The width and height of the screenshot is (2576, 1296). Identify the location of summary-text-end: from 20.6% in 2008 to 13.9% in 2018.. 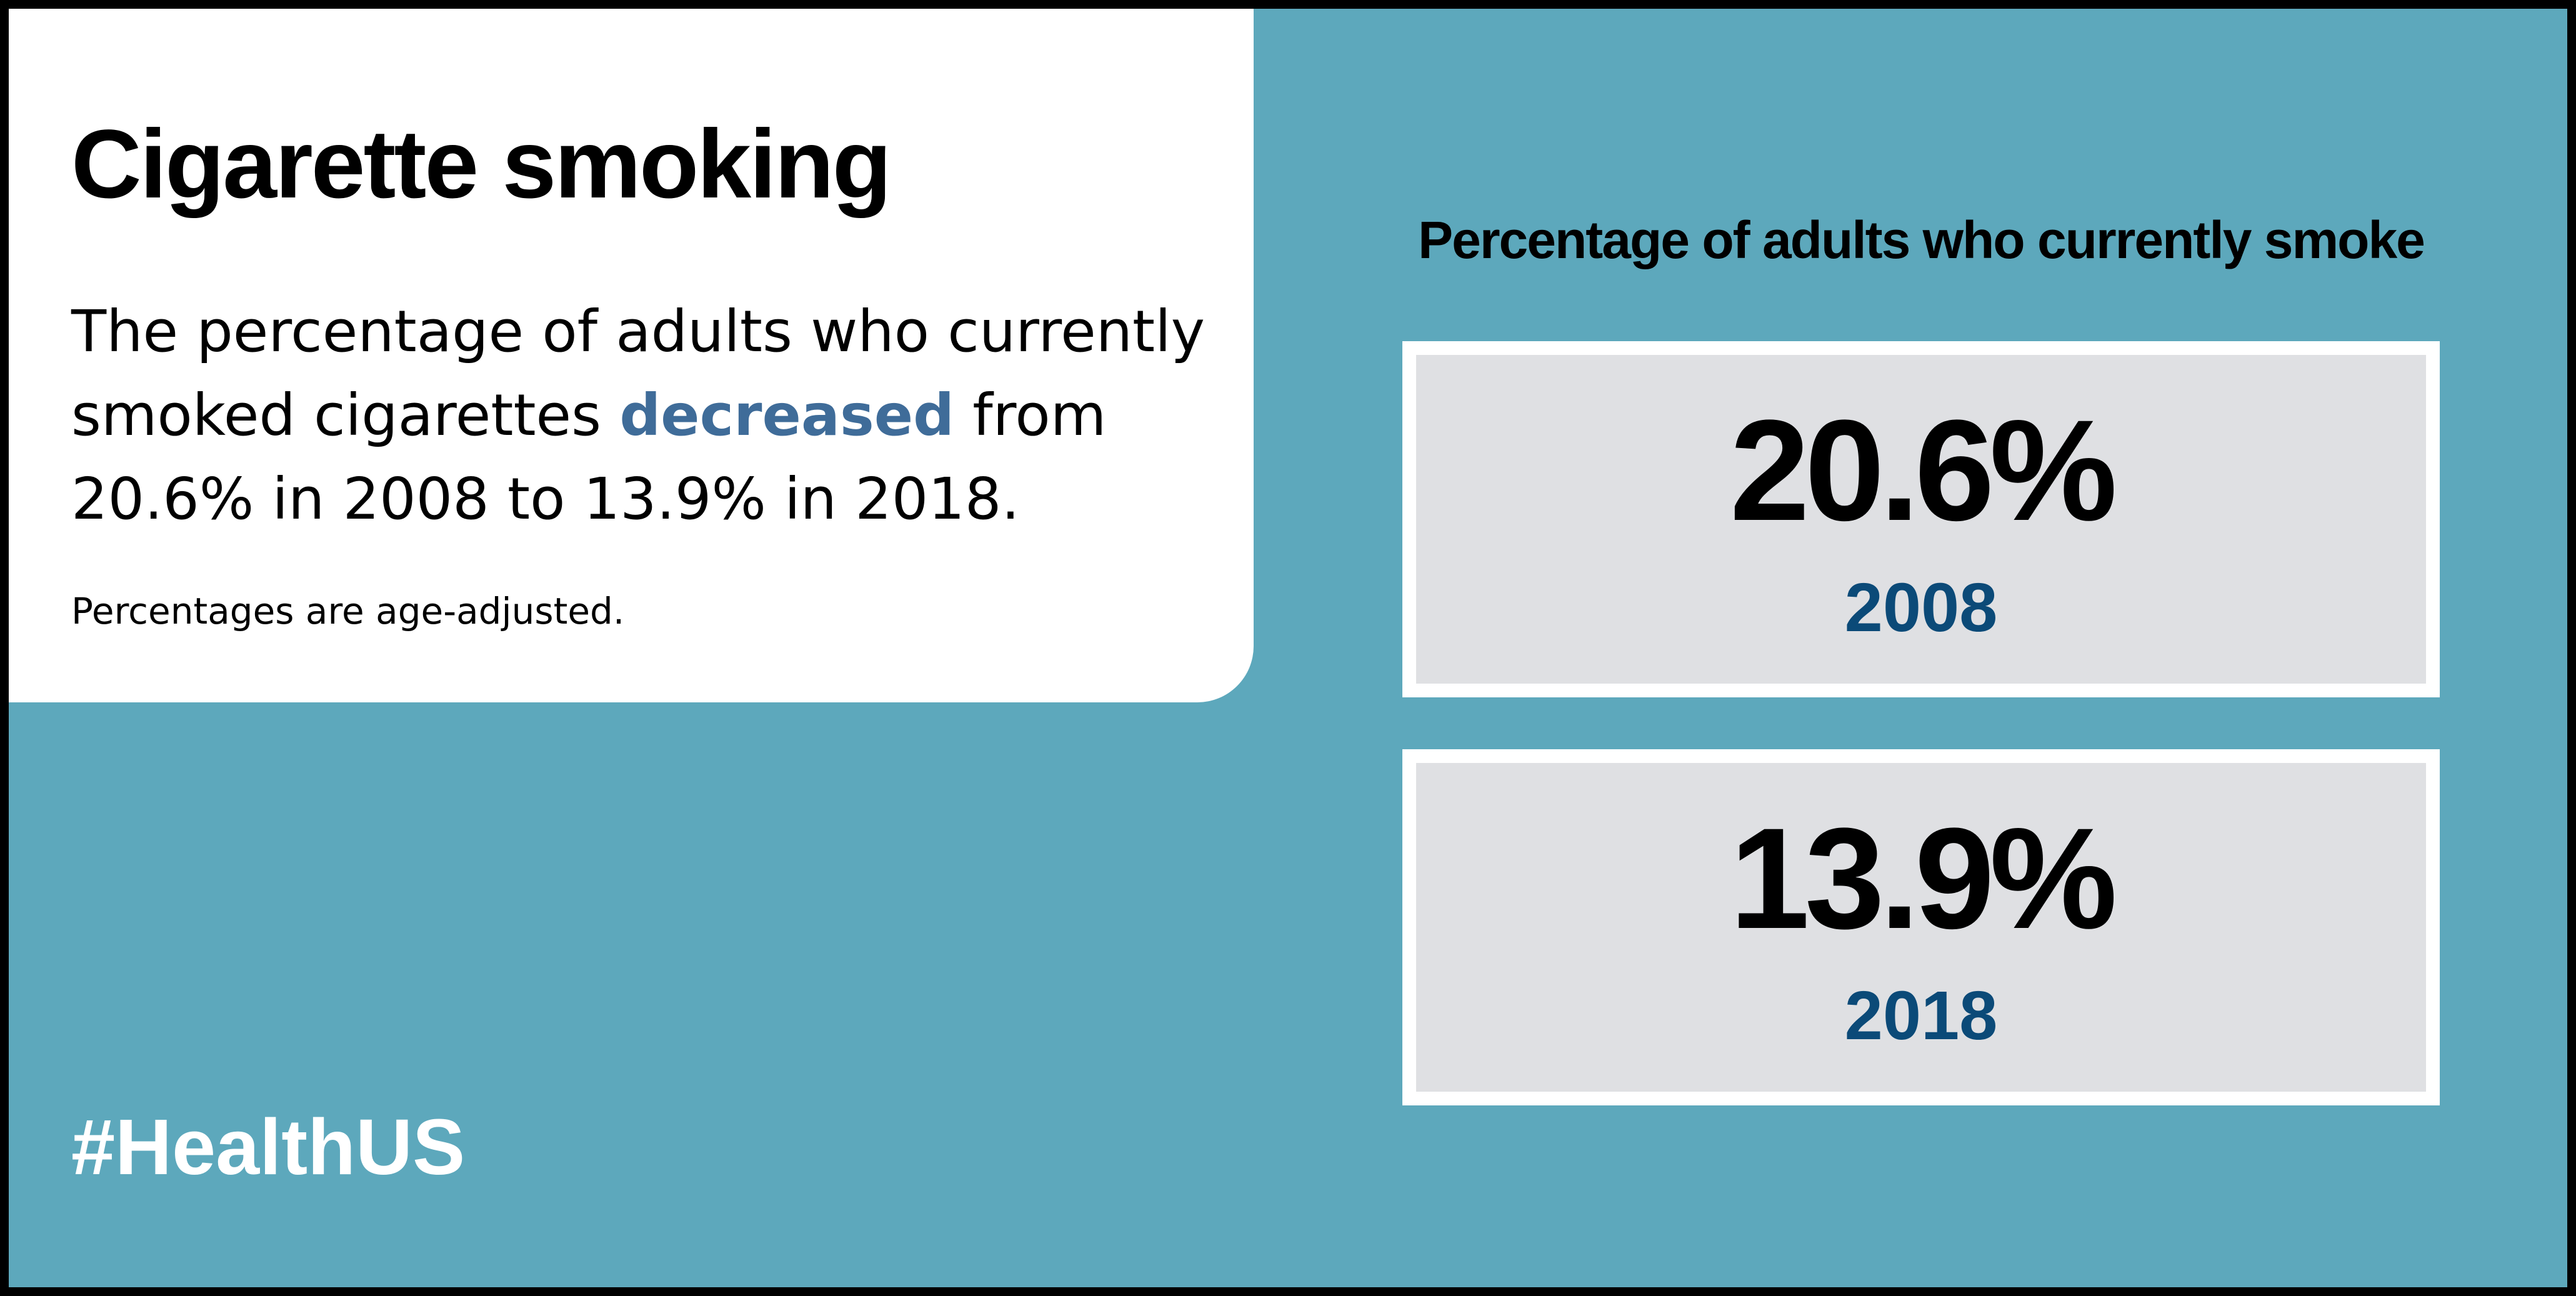
(589, 457).